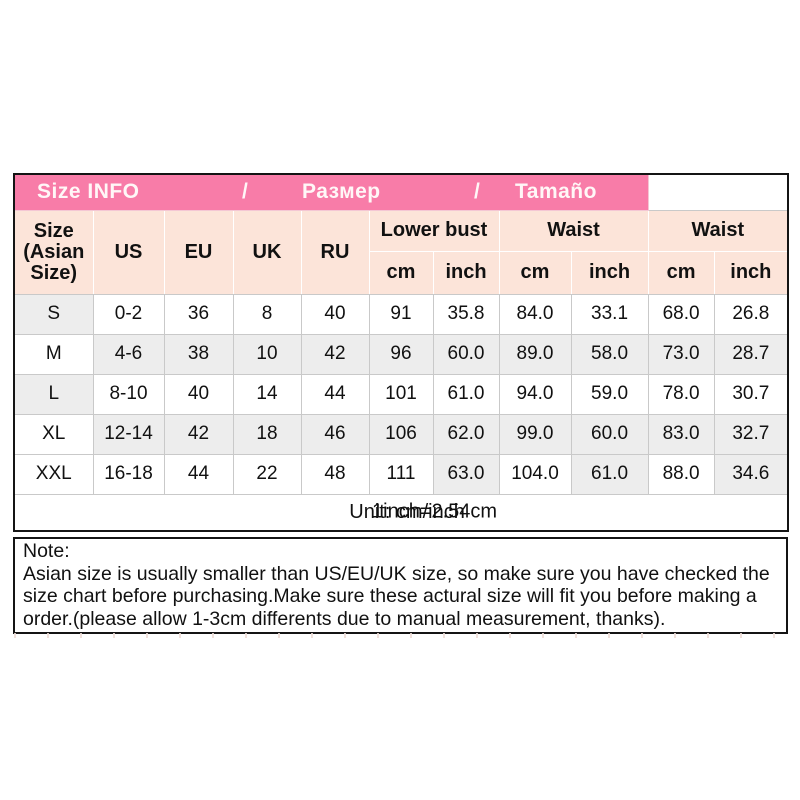 The height and width of the screenshot is (800, 800). Describe the element at coordinates (556, 192) in the screenshot. I see `title-tamano: Tamaño` at that location.